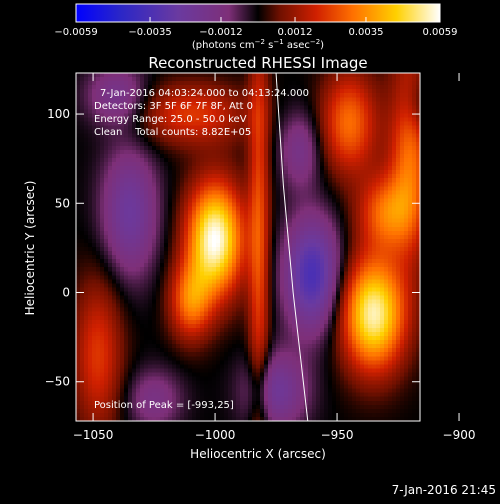 This screenshot has height=504, width=500. What do you see at coordinates (292, 247) in the screenshot?
I see `limb-line` at bounding box center [292, 247].